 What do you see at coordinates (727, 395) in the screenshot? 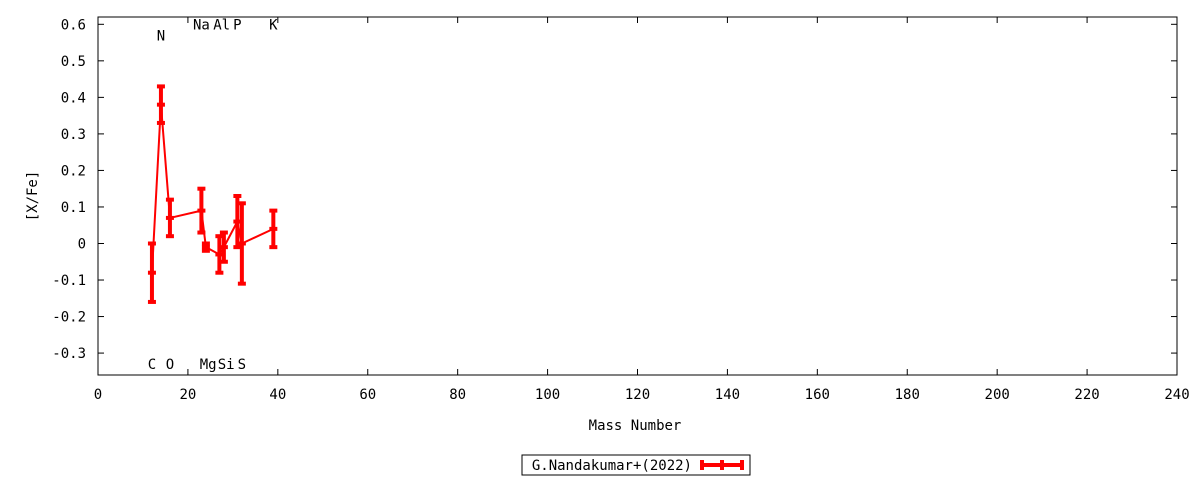
I see `x-tick-label: 140` at bounding box center [727, 395].